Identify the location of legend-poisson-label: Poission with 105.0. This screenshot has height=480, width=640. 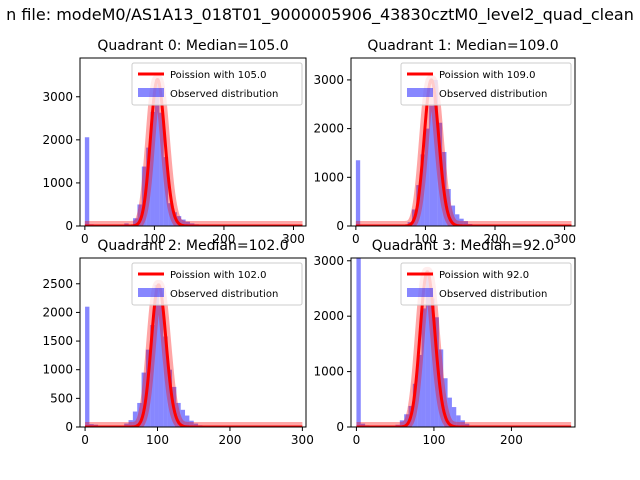
(218, 75).